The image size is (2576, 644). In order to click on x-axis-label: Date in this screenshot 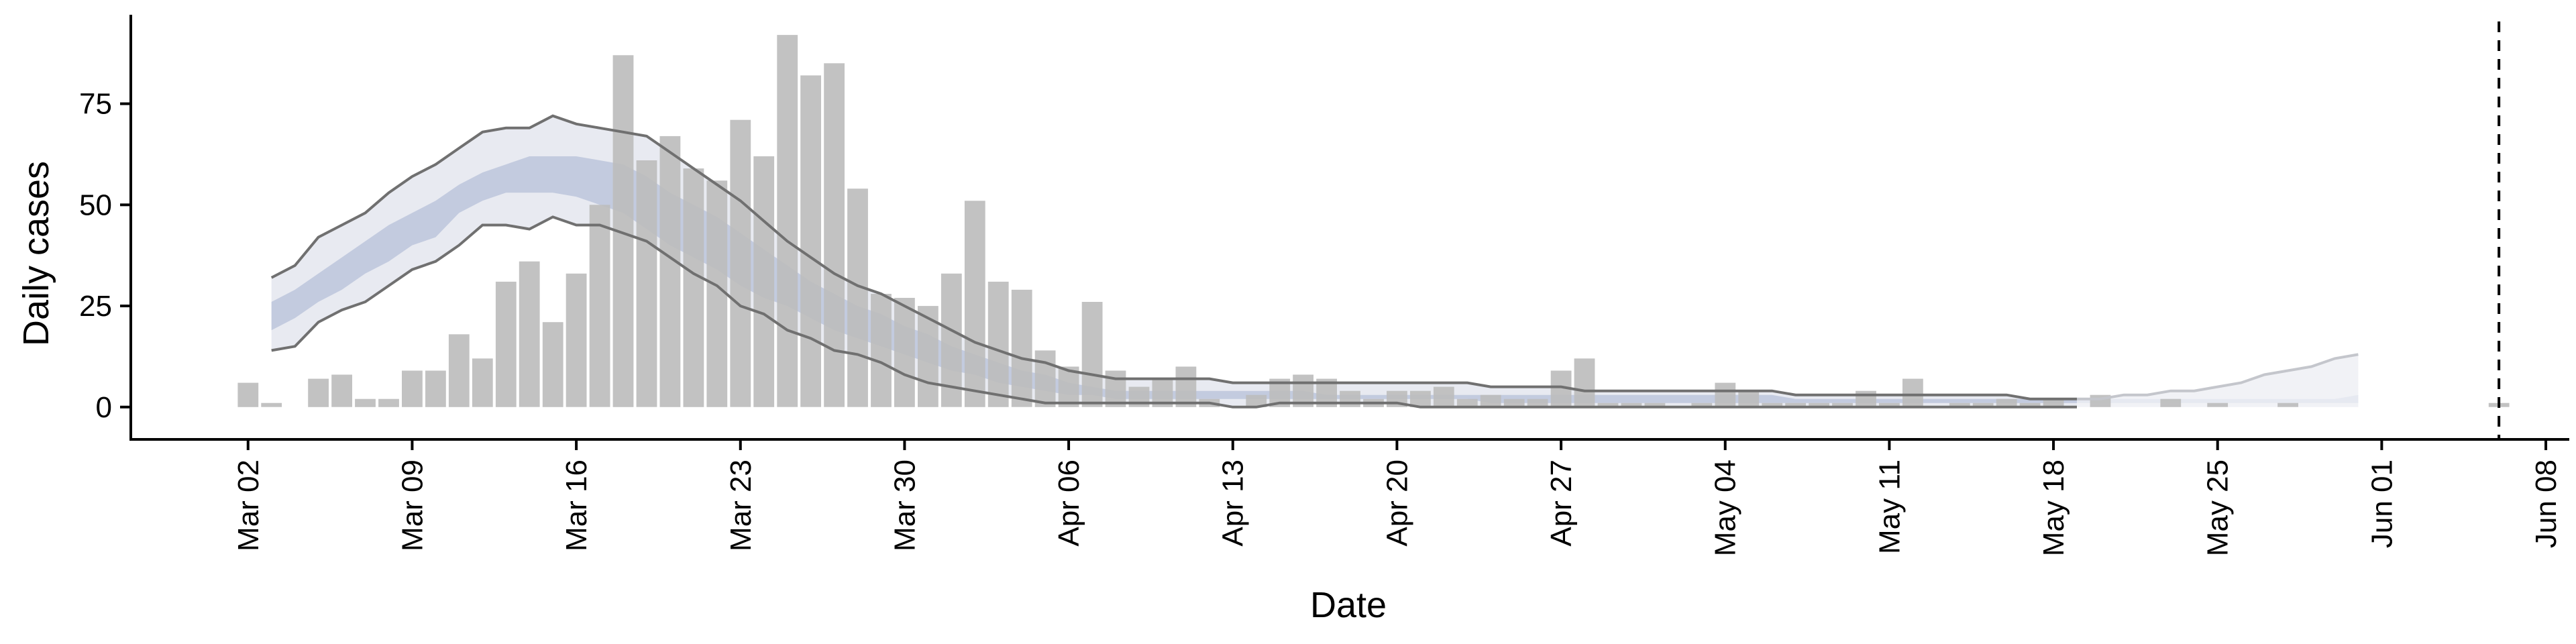, I will do `click(1348, 605)`.